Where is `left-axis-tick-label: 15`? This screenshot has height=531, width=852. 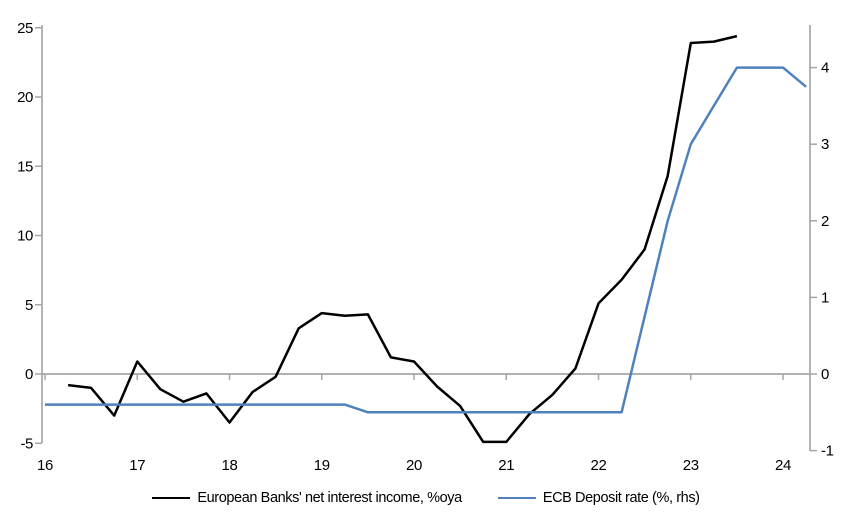 left-axis-tick-label: 15 is located at coordinates (25, 166).